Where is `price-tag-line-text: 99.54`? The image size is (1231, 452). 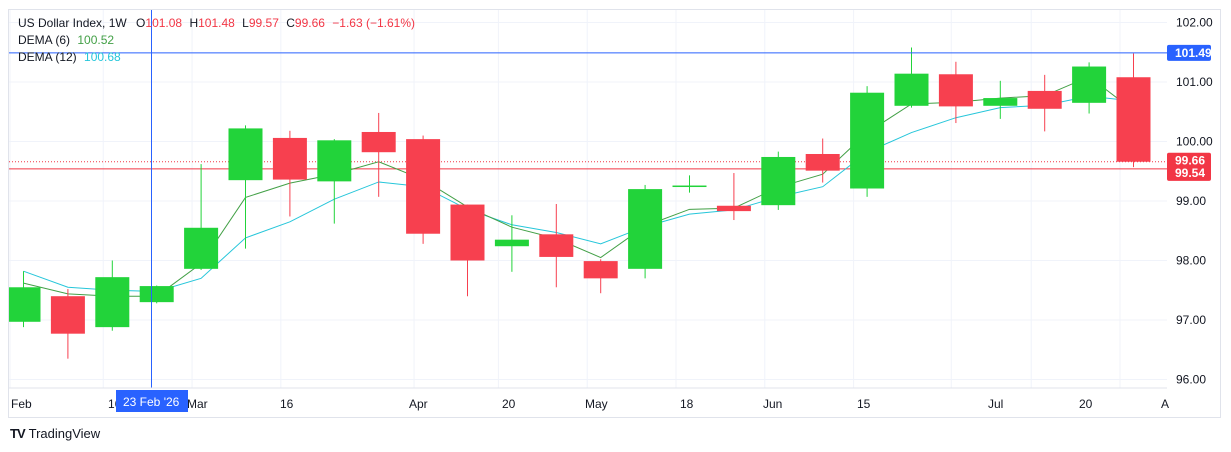
price-tag-line-text: 99.54 is located at coordinates (1190, 173).